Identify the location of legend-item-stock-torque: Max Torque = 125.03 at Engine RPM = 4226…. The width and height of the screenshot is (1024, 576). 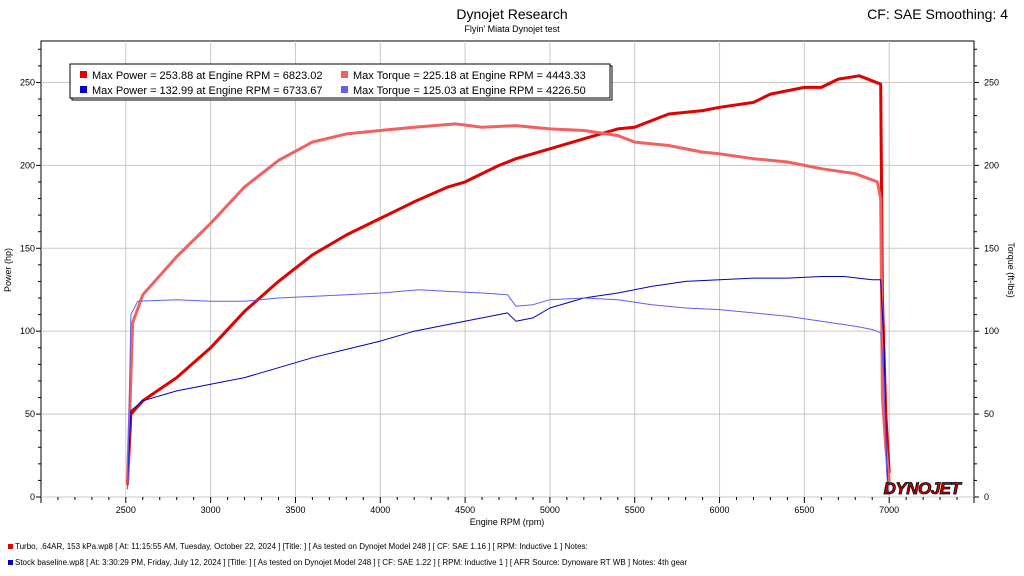
(463, 91).